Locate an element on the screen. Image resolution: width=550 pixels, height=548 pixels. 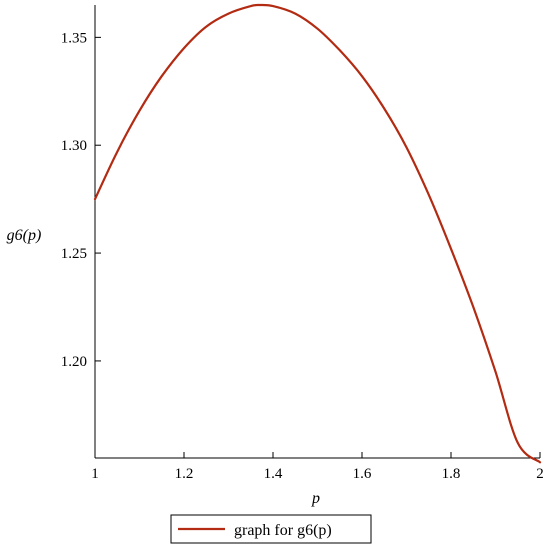
x-tick-label: 1.4 is located at coordinates (273, 474).